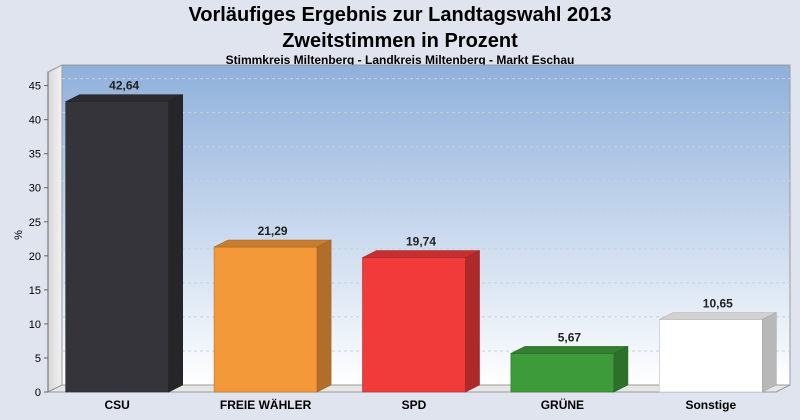 This screenshot has height=420, width=800. I want to click on value-label: 42,64, so click(124, 86).